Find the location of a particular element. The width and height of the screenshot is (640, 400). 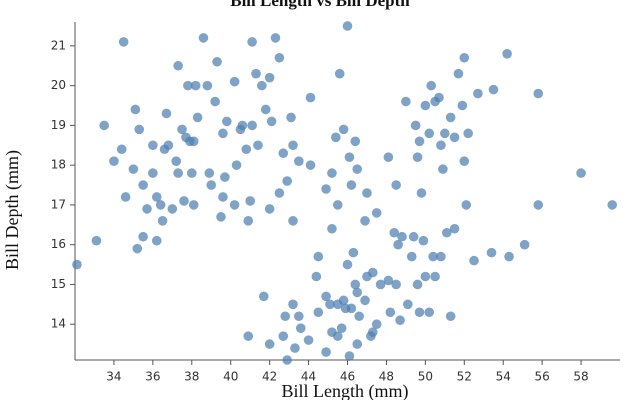

x-tick-label: 46 is located at coordinates (347, 377).